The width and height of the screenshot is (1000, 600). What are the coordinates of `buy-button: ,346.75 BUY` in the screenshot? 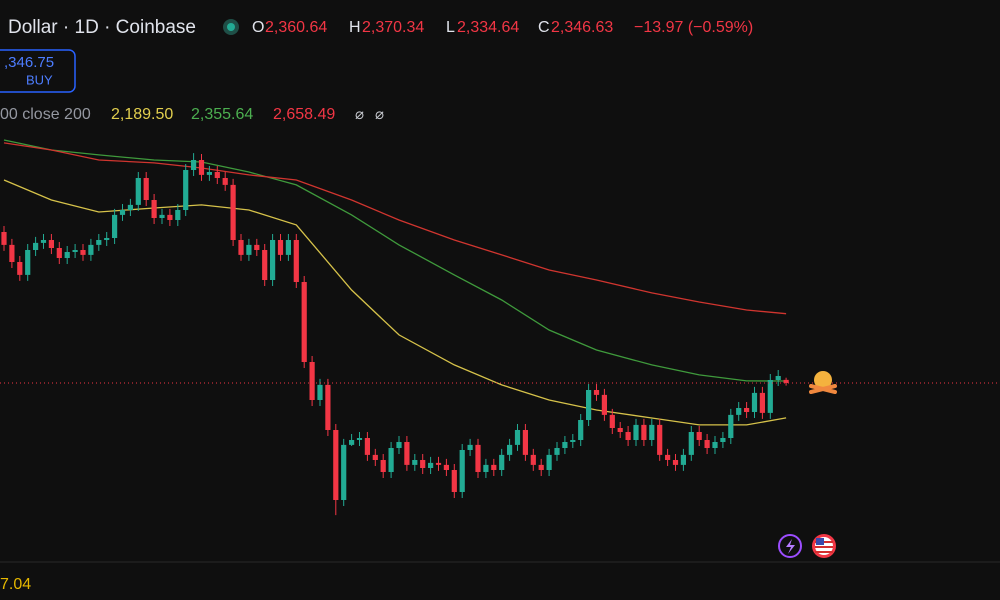 It's located at (38, 71).